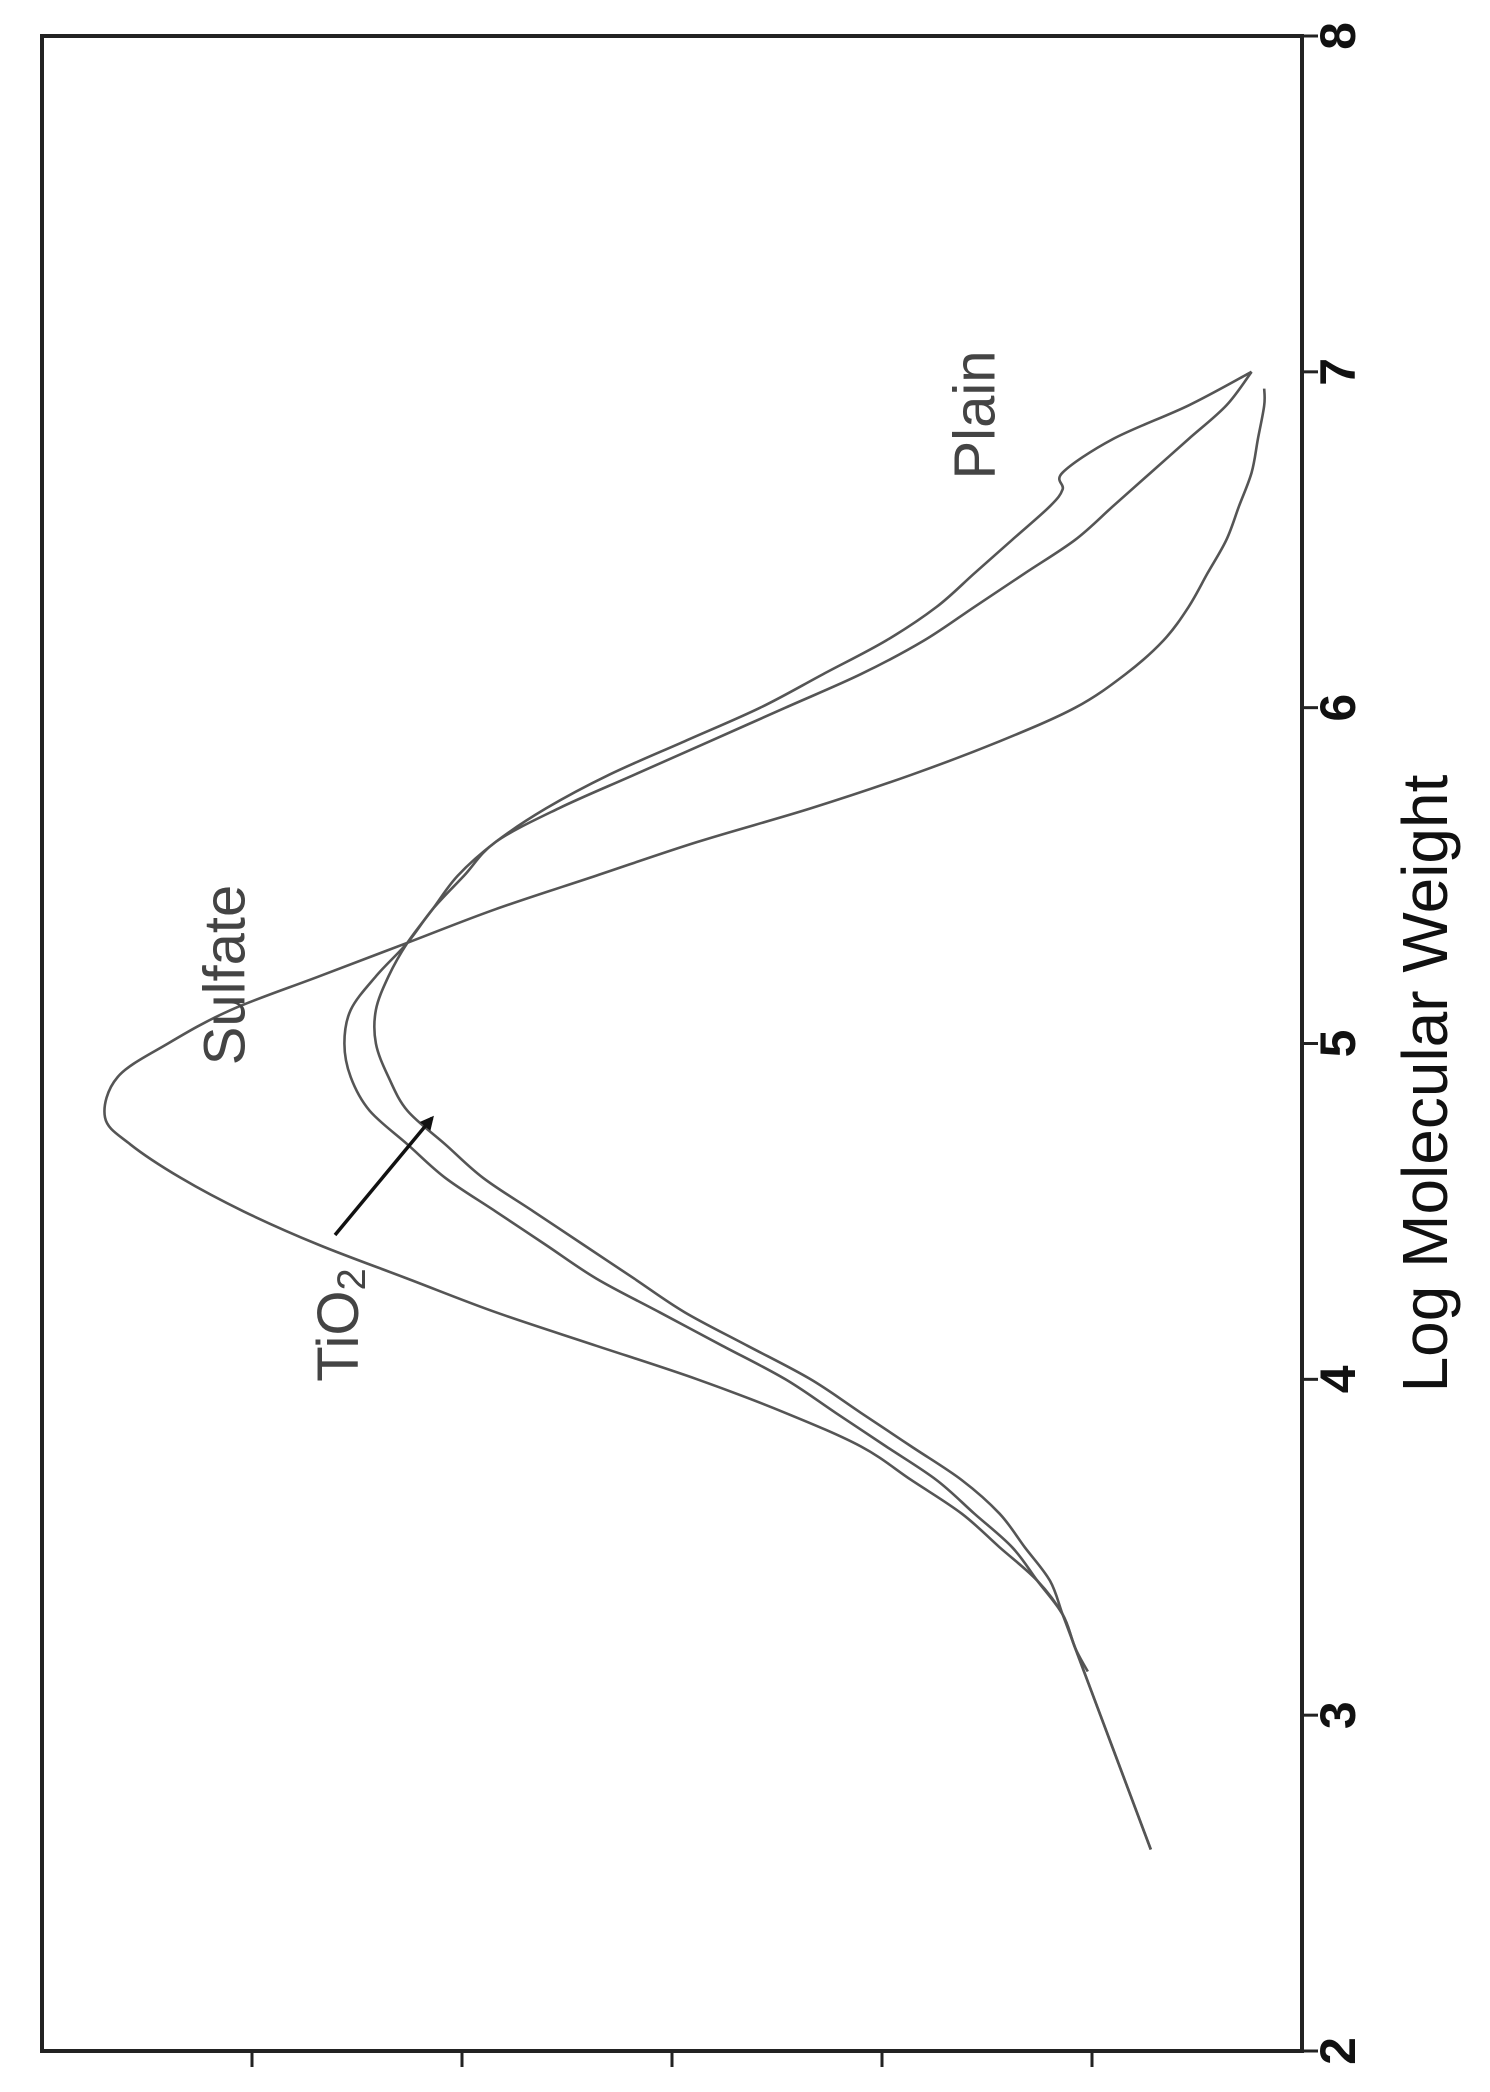 This screenshot has height=2092, width=1490. What do you see at coordinates (1425, 1083) in the screenshot?
I see `x-axis-title: Log Molecular Weight` at bounding box center [1425, 1083].